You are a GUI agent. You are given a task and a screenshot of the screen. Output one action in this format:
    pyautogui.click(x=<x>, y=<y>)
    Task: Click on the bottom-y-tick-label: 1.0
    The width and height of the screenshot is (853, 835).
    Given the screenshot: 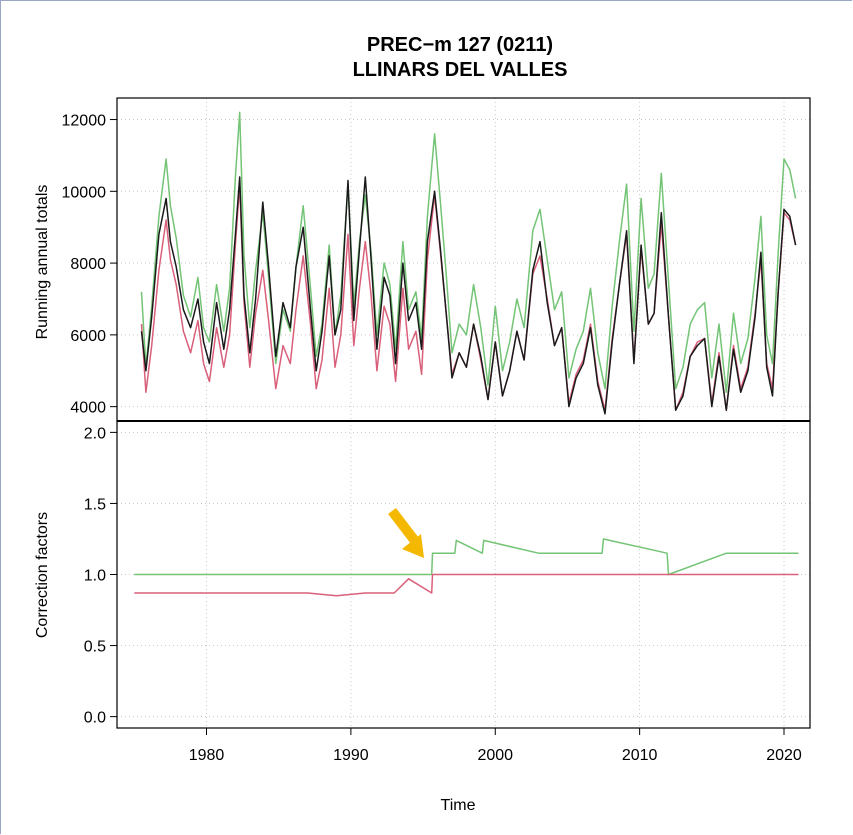 What is the action you would take?
    pyautogui.click(x=95, y=576)
    